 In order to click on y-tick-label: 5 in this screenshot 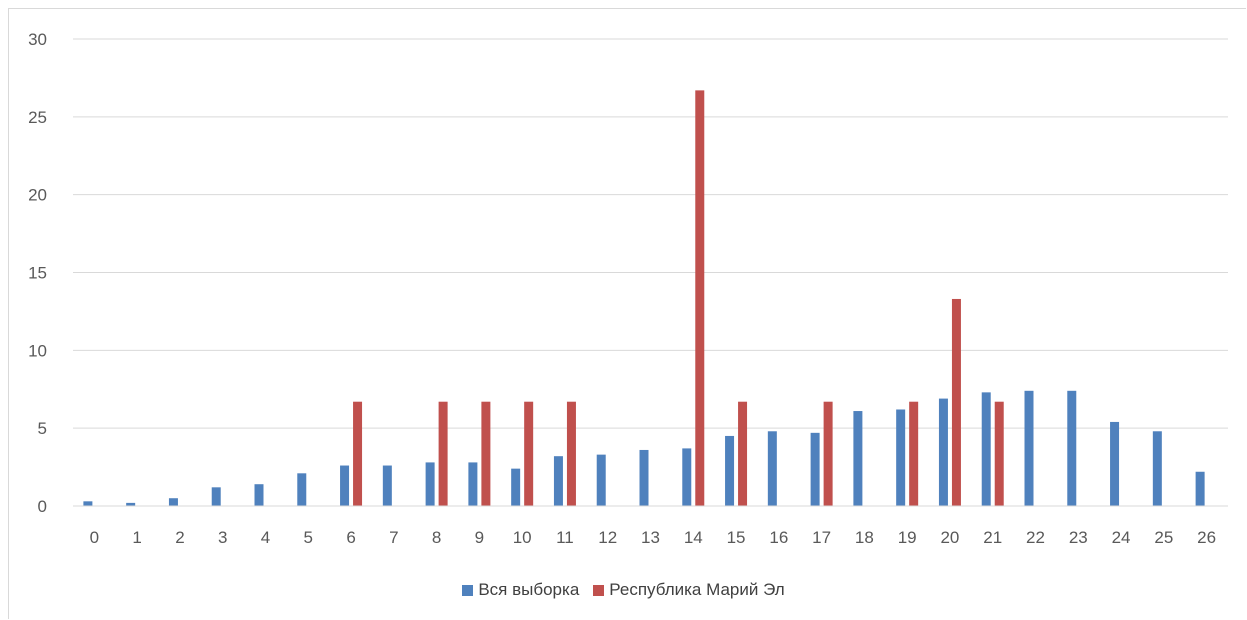, I will do `click(42, 428)`.